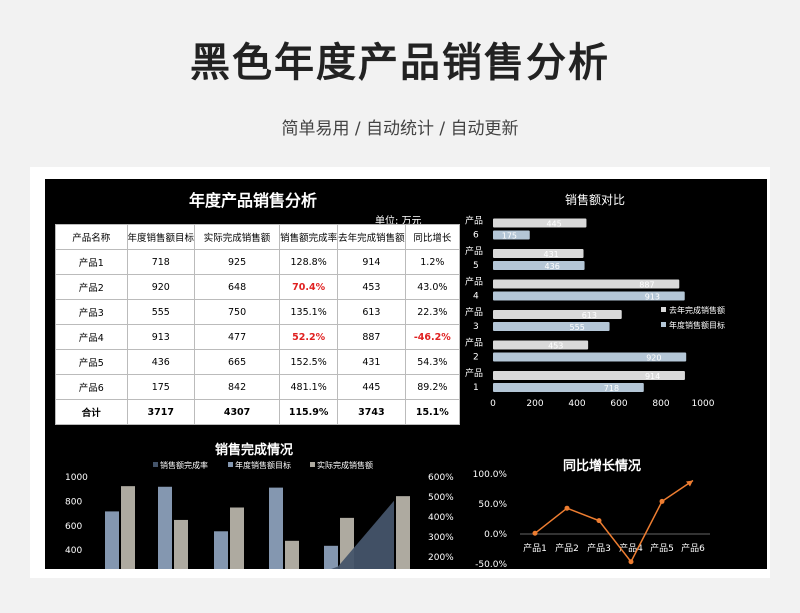 This screenshot has width=800, height=613. I want to click on bar-value-label: 914, so click(652, 376).